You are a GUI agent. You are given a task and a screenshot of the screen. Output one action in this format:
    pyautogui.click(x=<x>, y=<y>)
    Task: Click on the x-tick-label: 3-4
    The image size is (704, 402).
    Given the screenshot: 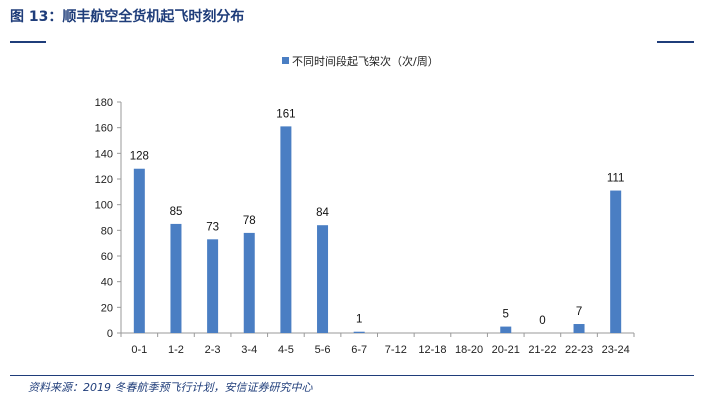 What is the action you would take?
    pyautogui.click(x=249, y=350)
    